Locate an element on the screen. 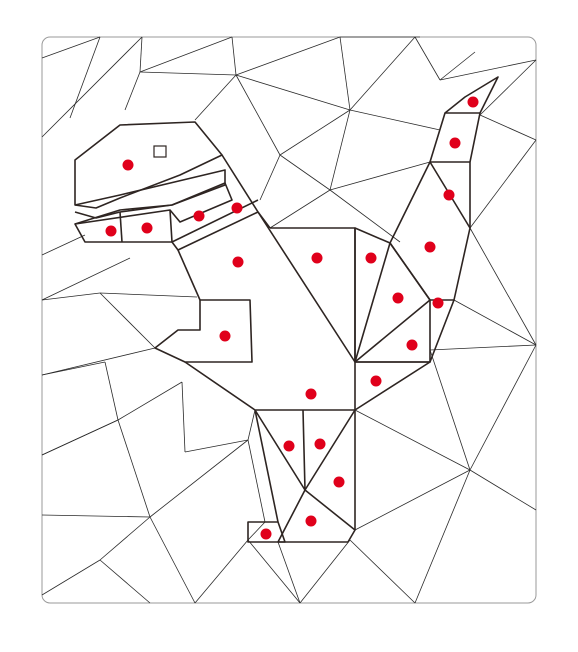 The width and height of the screenshot is (578, 652). dino-eye is located at coordinates (160, 151).